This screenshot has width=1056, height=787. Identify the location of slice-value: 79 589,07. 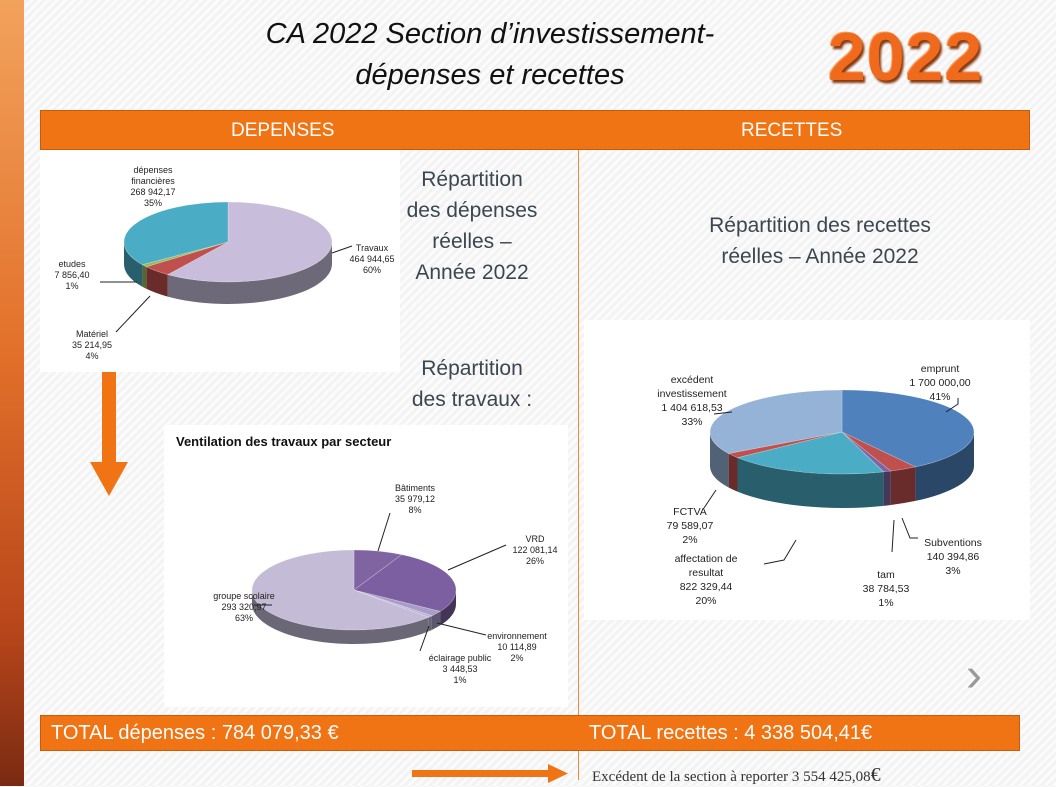
(690, 526).